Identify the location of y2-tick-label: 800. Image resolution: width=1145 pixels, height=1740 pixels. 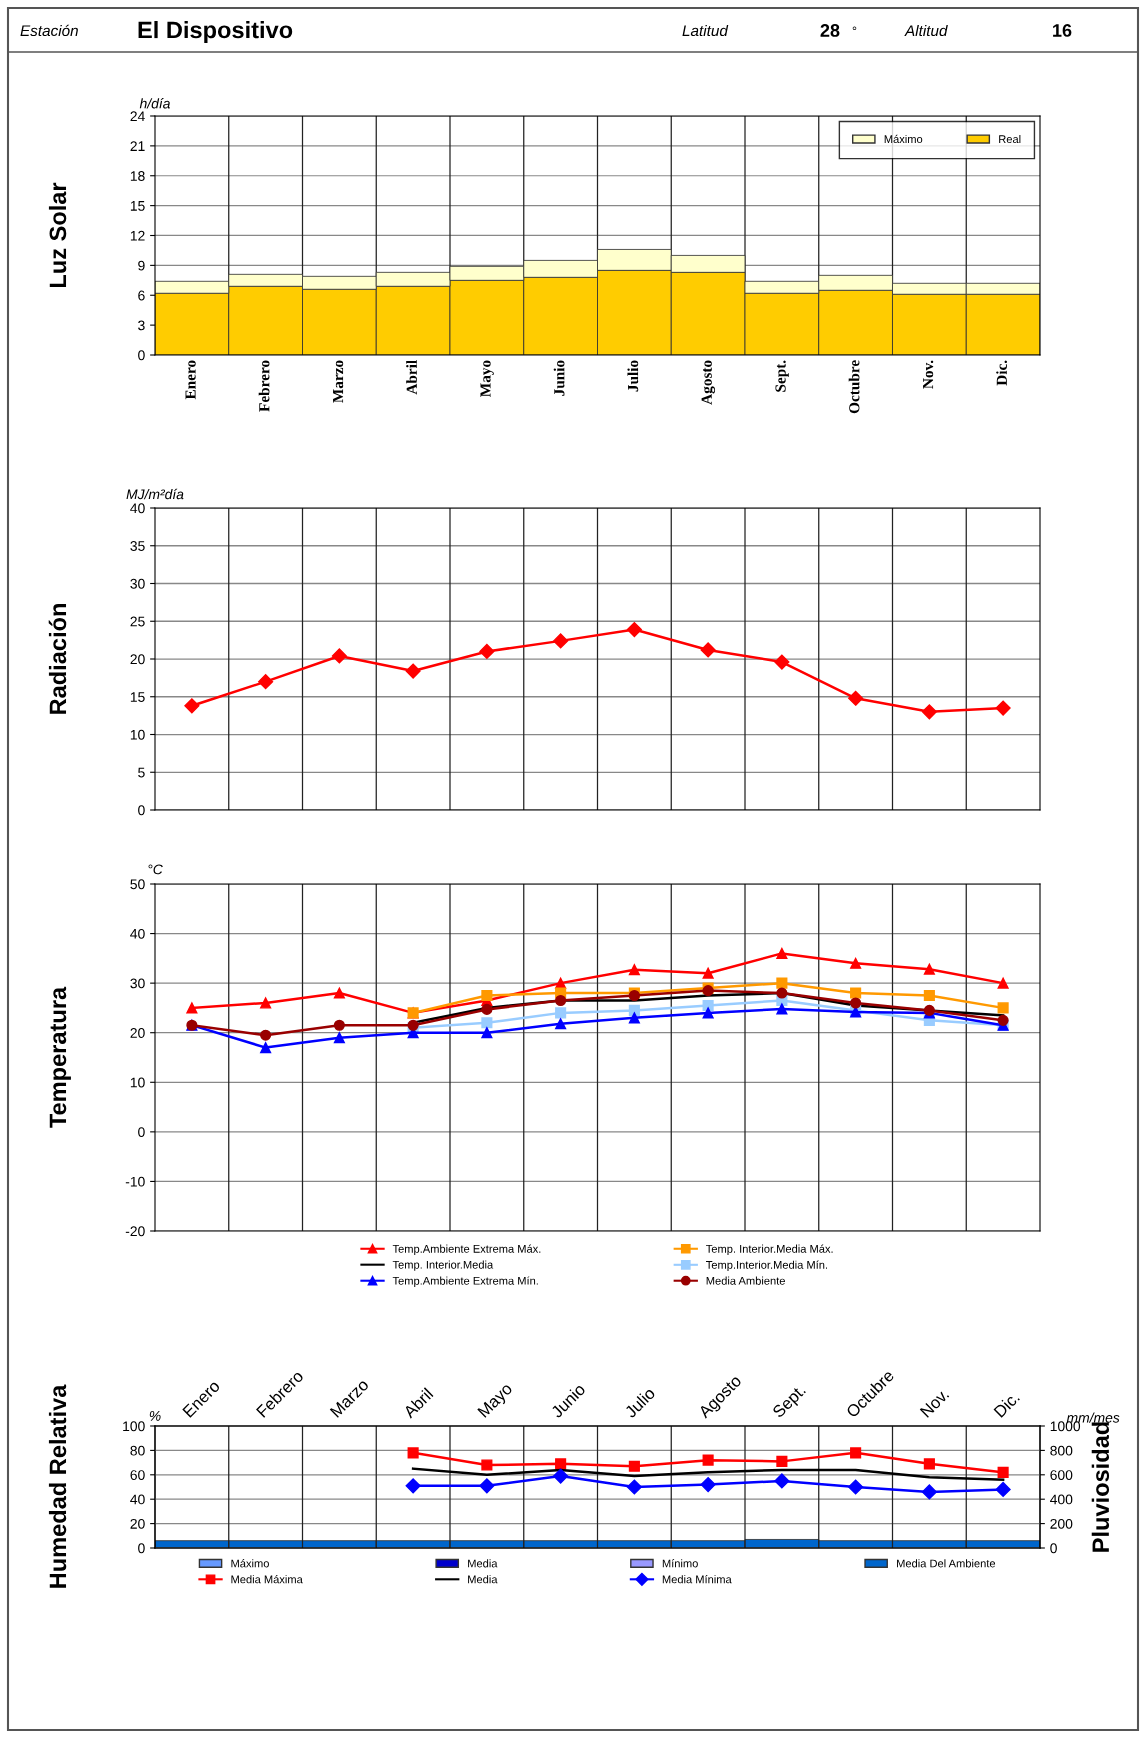
(1061, 1450).